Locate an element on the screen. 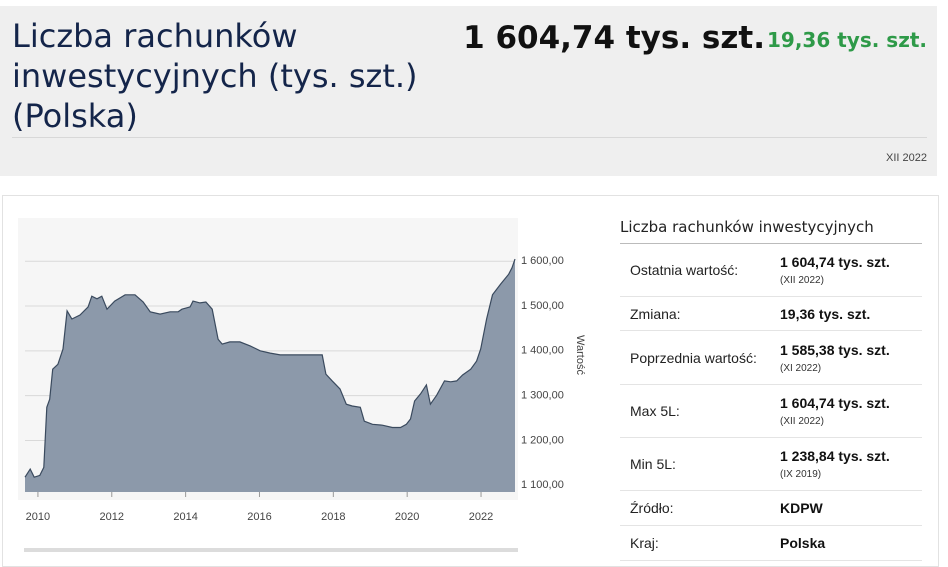 The height and width of the screenshot is (567, 948). row-value-cell: KDPW is located at coordinates (801, 508).